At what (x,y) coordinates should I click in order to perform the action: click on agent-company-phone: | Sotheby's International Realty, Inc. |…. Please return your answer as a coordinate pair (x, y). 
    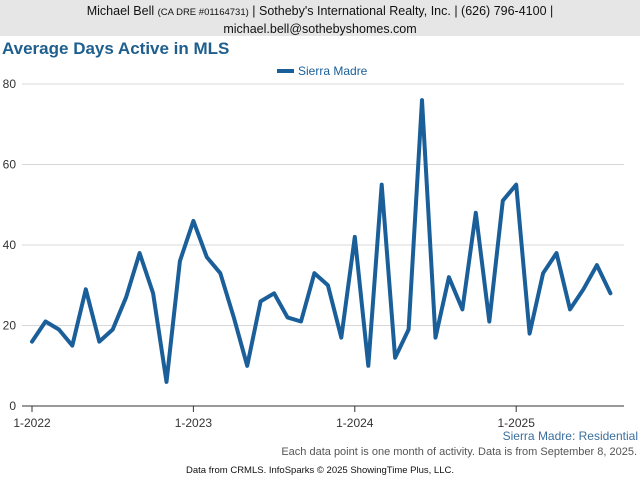
    Looking at the image, I should click on (403, 11).